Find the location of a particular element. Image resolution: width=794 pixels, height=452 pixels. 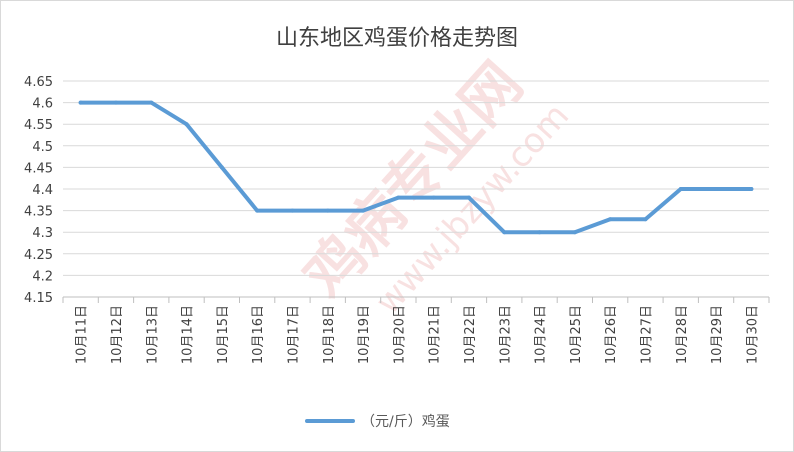

x-tick-label: 10月16日 is located at coordinates (258, 334).